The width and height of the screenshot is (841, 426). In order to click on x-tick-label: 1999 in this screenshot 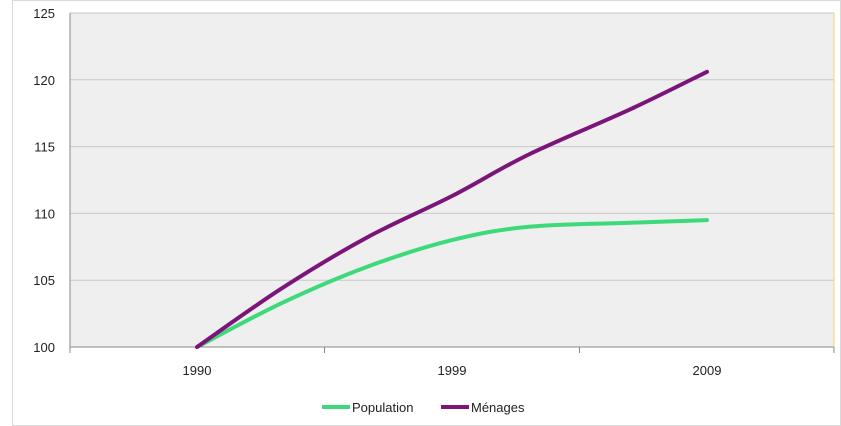, I will do `click(452, 370)`.